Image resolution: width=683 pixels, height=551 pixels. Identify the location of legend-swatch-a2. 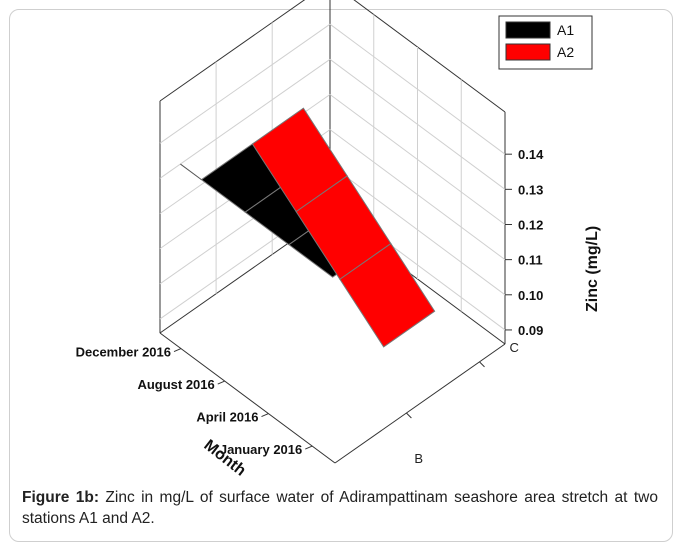
(528, 52).